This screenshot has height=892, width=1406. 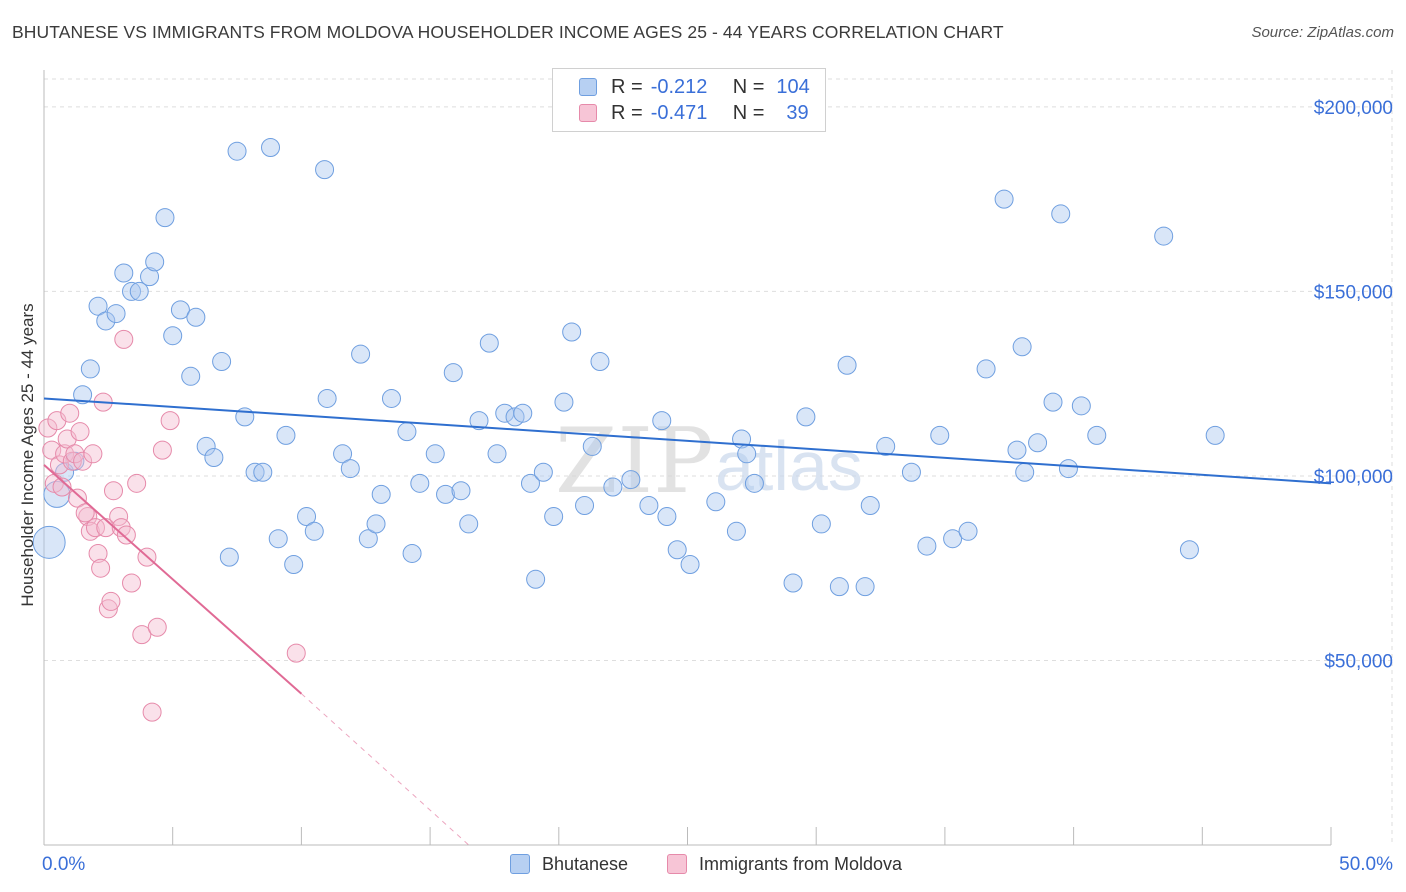 What do you see at coordinates (1353, 477) in the screenshot?
I see `y-tick-label-1: $100,000` at bounding box center [1353, 477].